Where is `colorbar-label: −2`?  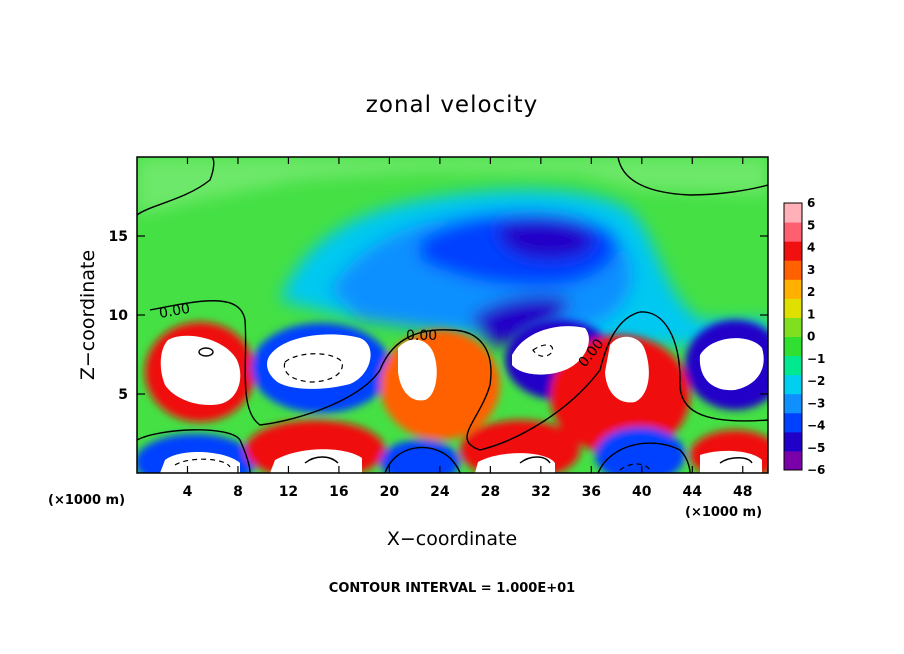 colorbar-label: −2 is located at coordinates (816, 381).